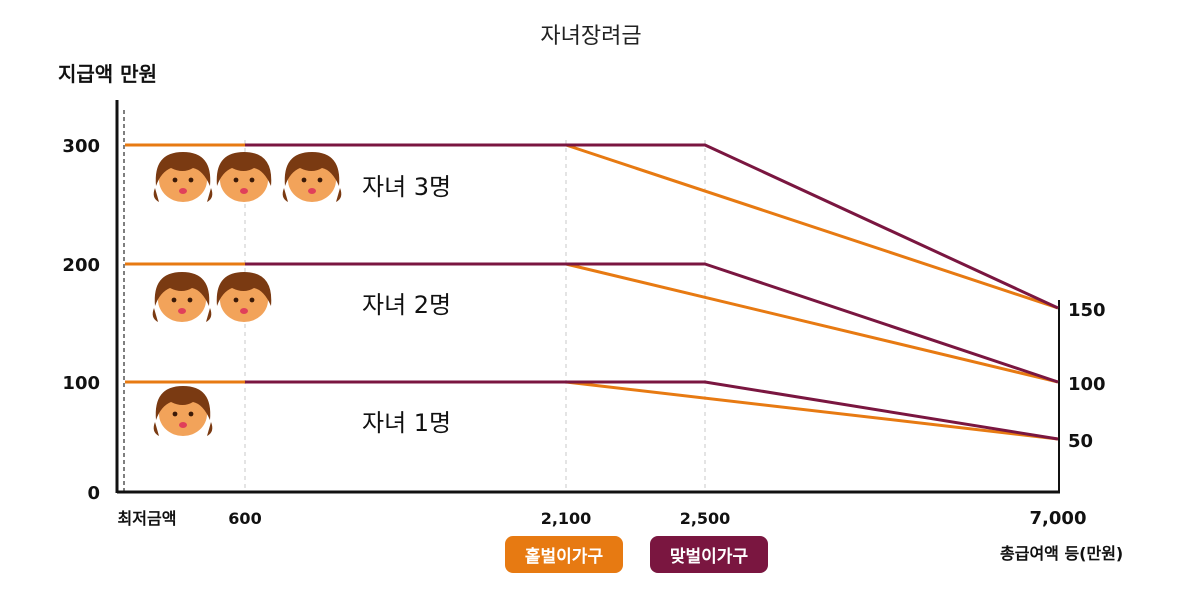  I want to click on icon-layer, so click(247, 294).